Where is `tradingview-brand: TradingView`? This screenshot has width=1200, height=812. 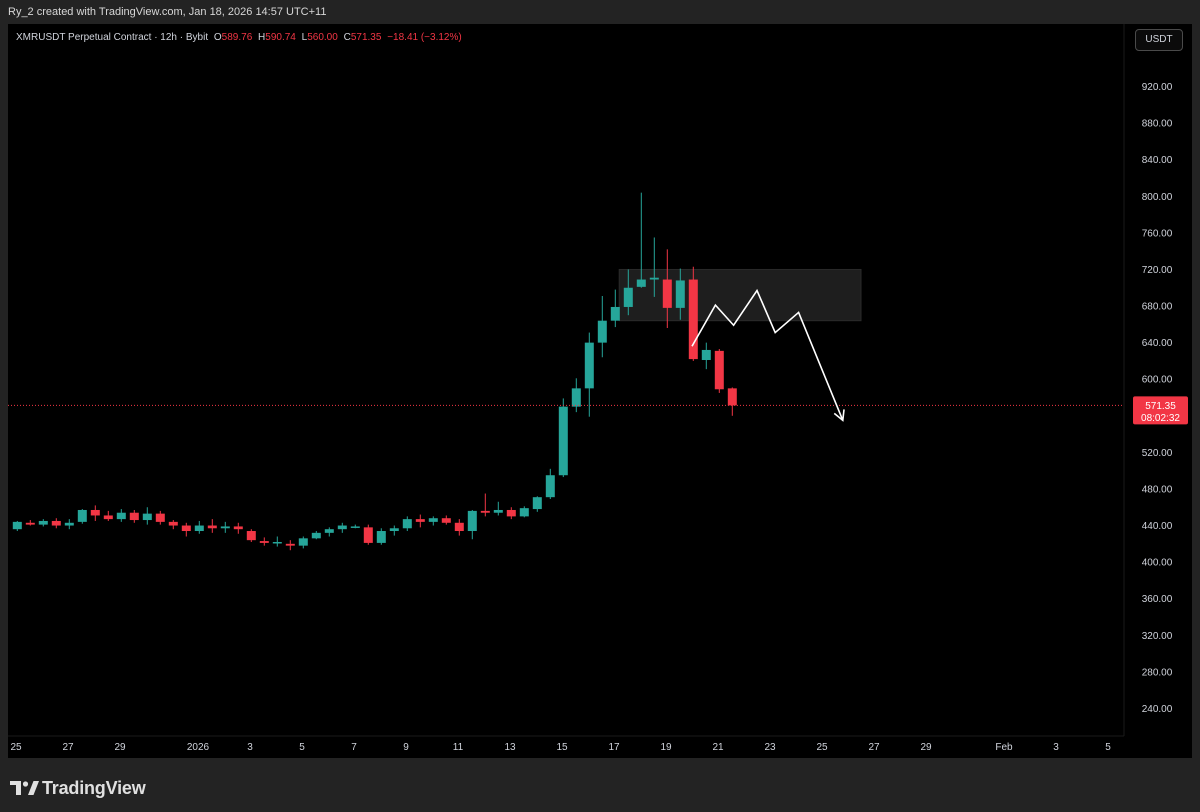 tradingview-brand: TradingView is located at coordinates (78, 788).